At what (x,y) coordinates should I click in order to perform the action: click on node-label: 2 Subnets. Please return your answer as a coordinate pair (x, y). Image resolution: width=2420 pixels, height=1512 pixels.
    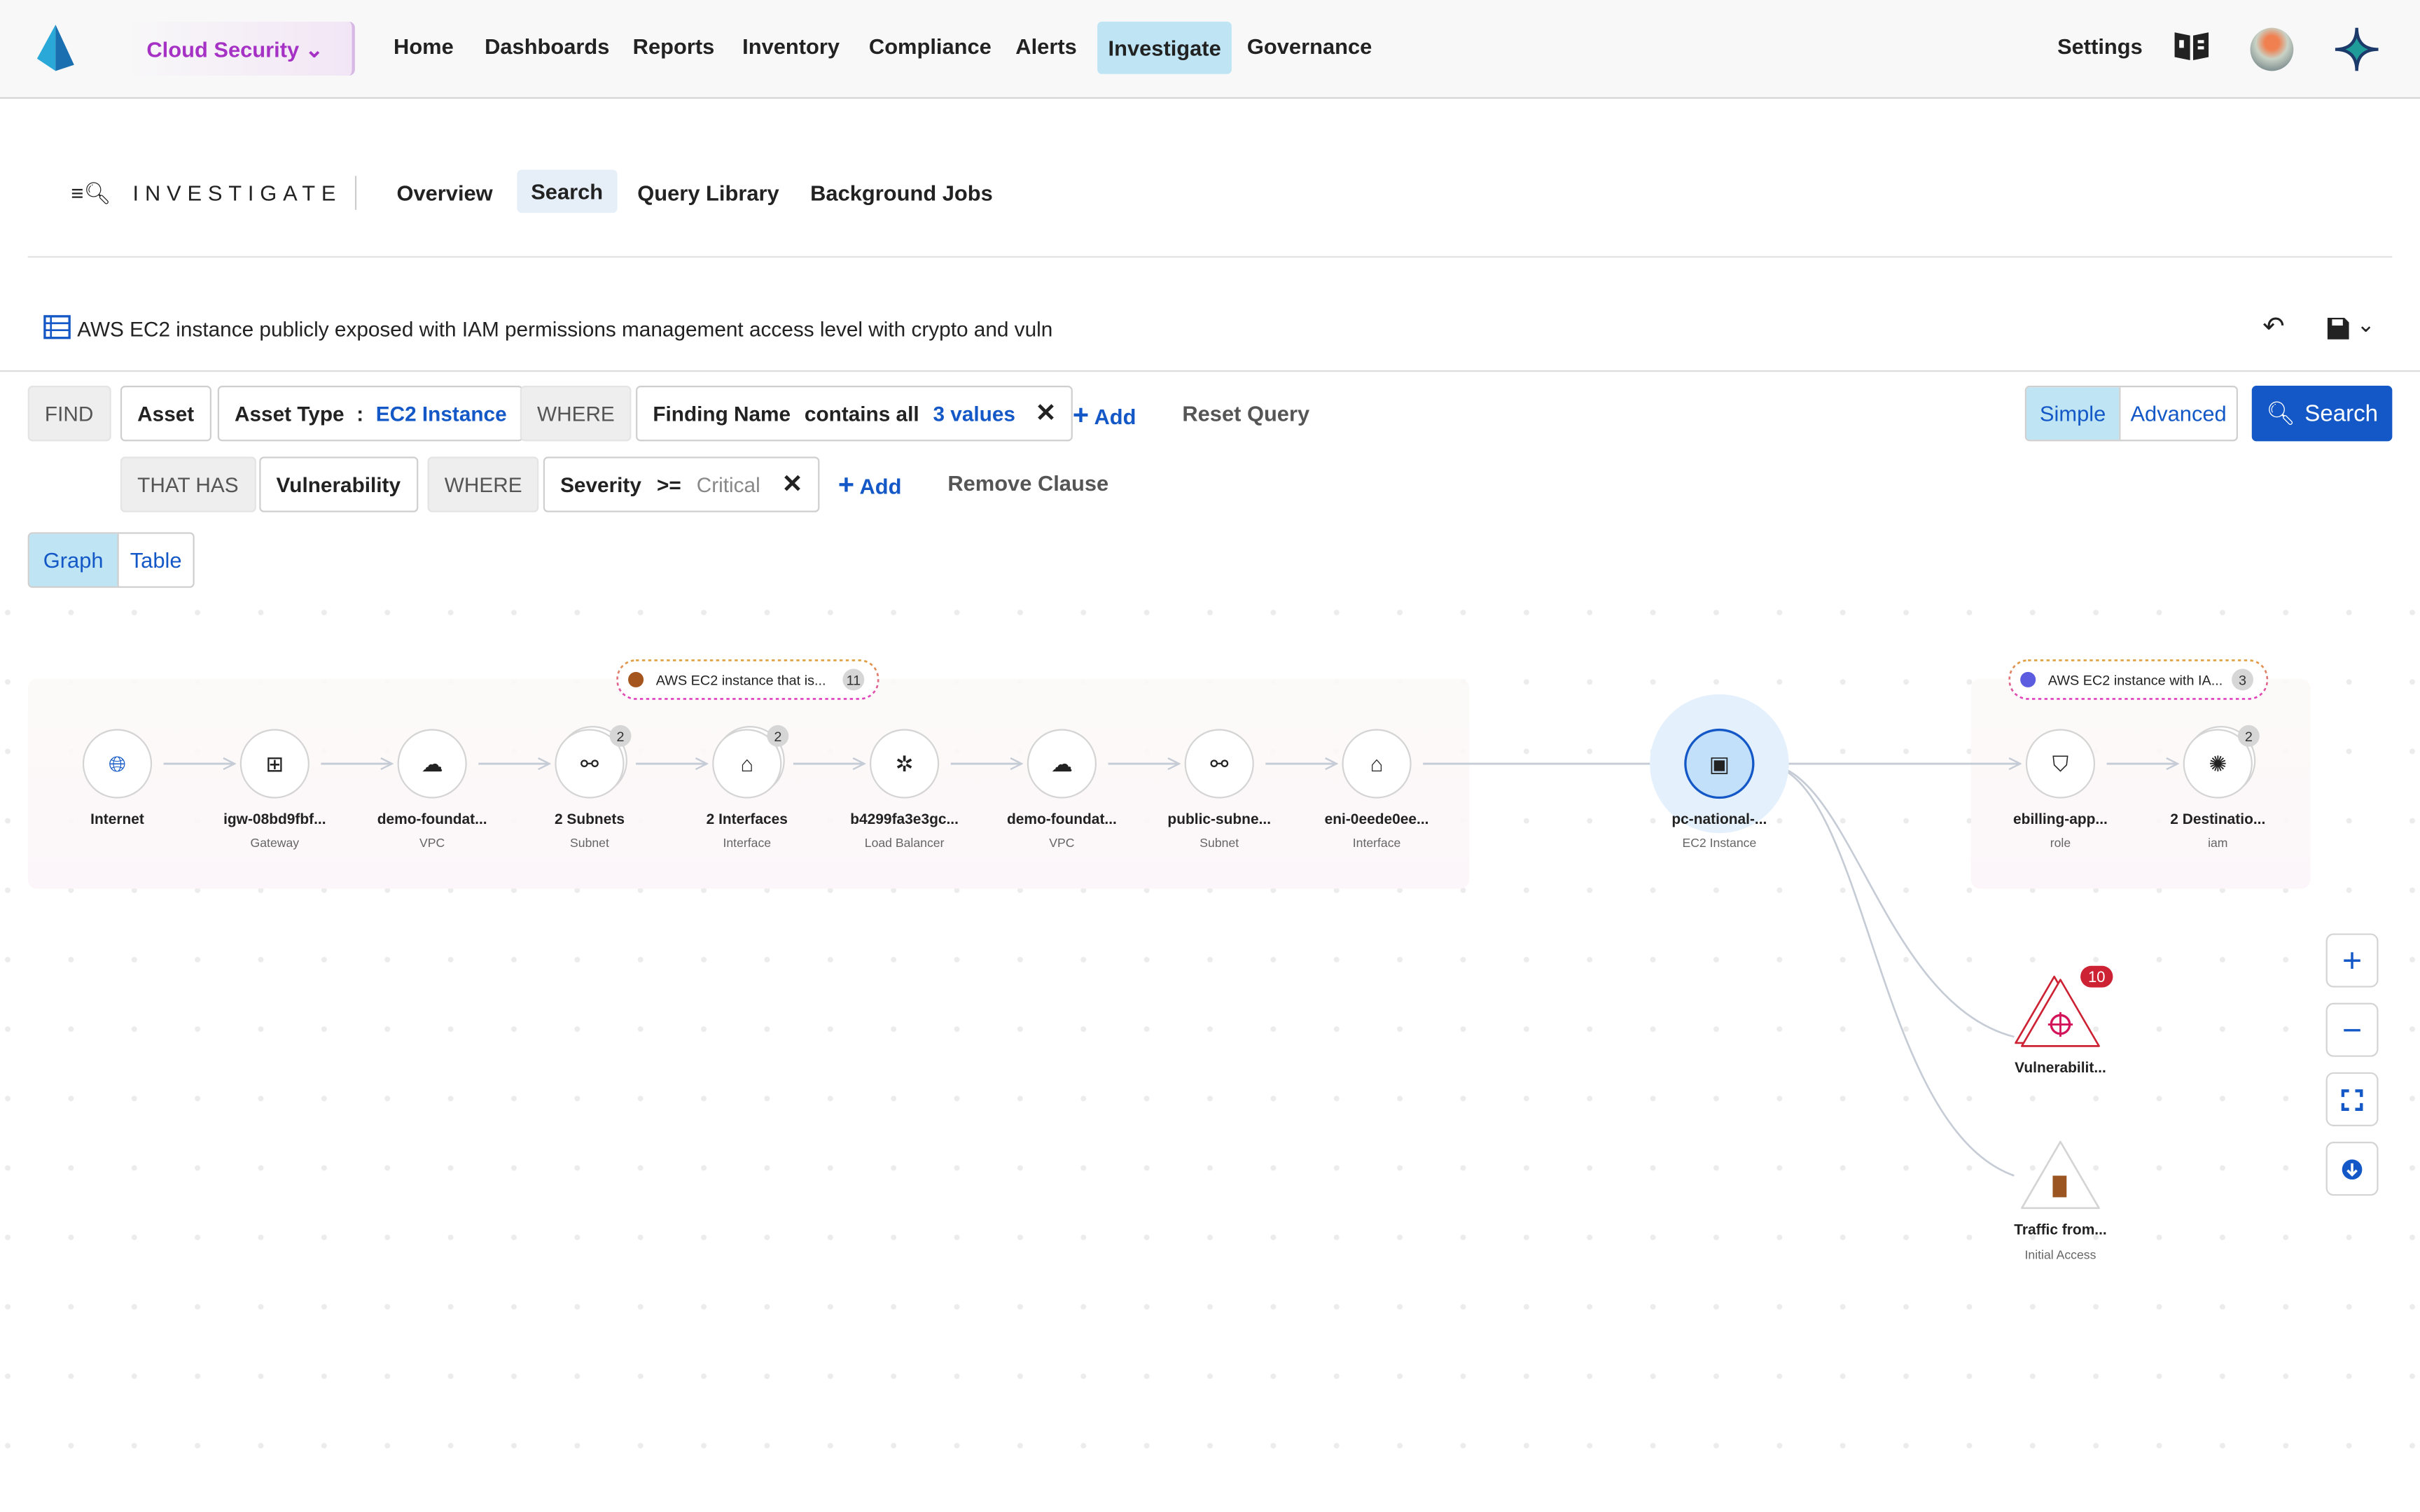
    Looking at the image, I should click on (590, 819).